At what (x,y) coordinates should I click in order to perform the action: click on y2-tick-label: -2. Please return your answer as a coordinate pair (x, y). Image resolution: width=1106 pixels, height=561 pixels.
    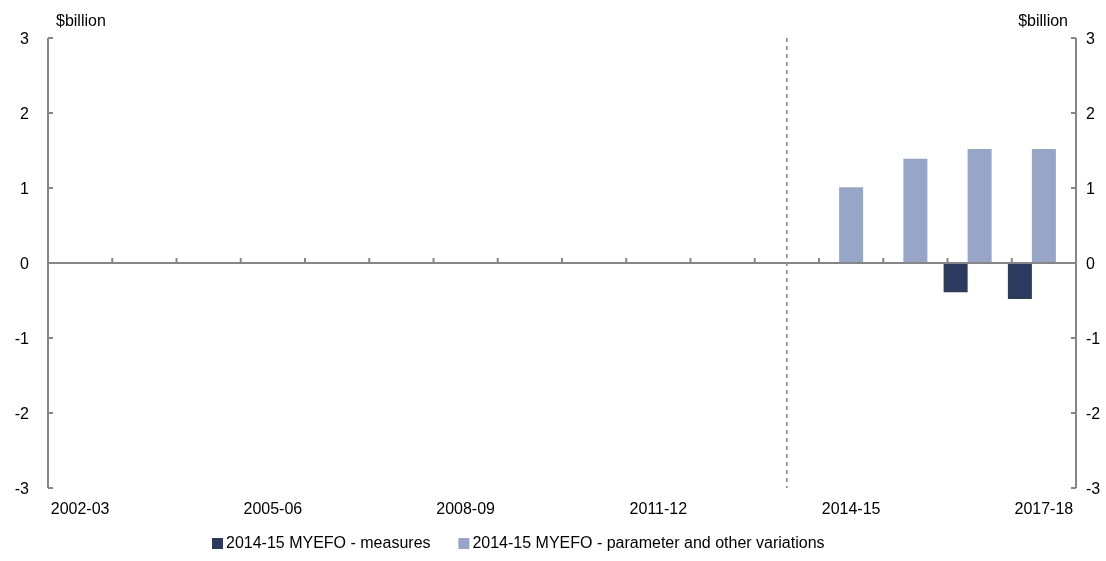
    Looking at the image, I should click on (1093, 413).